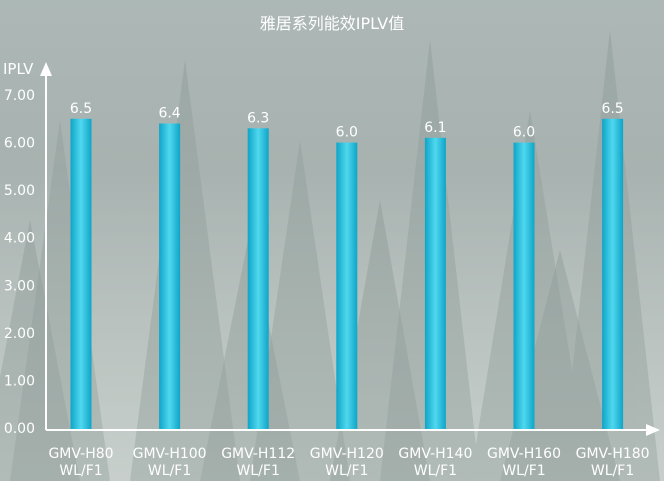  What do you see at coordinates (170, 454) in the screenshot?
I see `x-tick-label: GMV-H100` at bounding box center [170, 454].